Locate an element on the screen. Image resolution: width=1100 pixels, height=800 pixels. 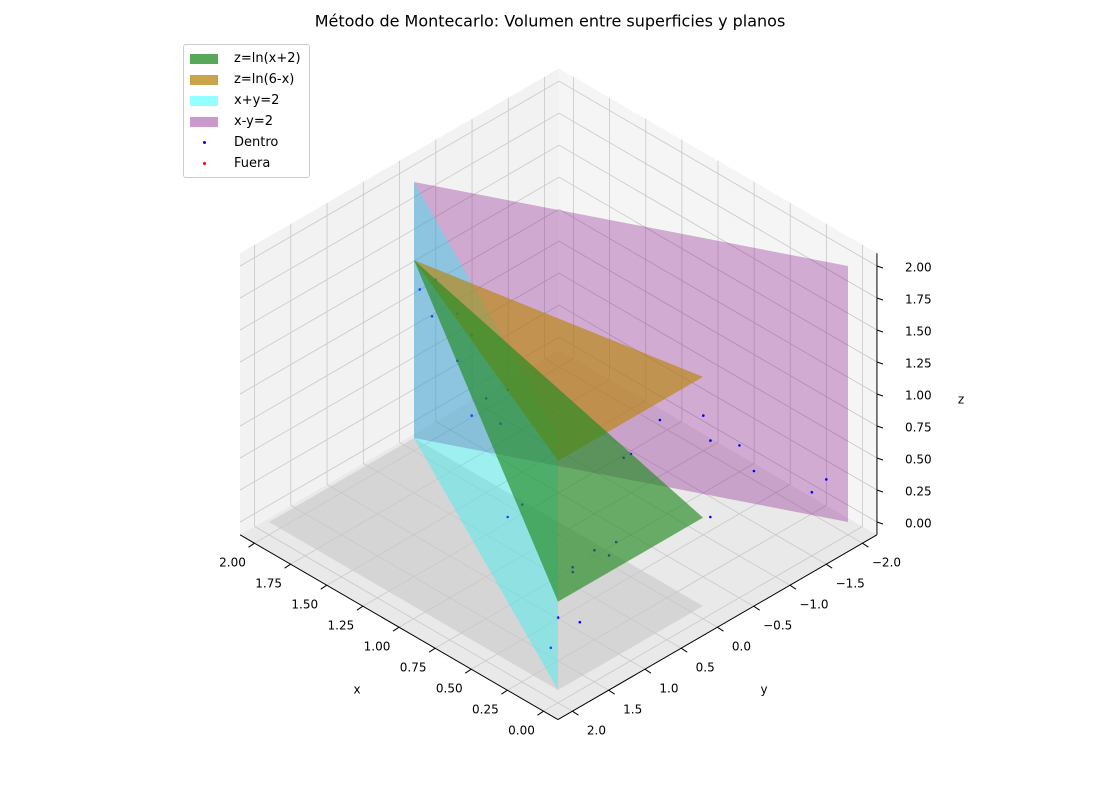
z-tick-label: 0.25 is located at coordinates (918, 492).